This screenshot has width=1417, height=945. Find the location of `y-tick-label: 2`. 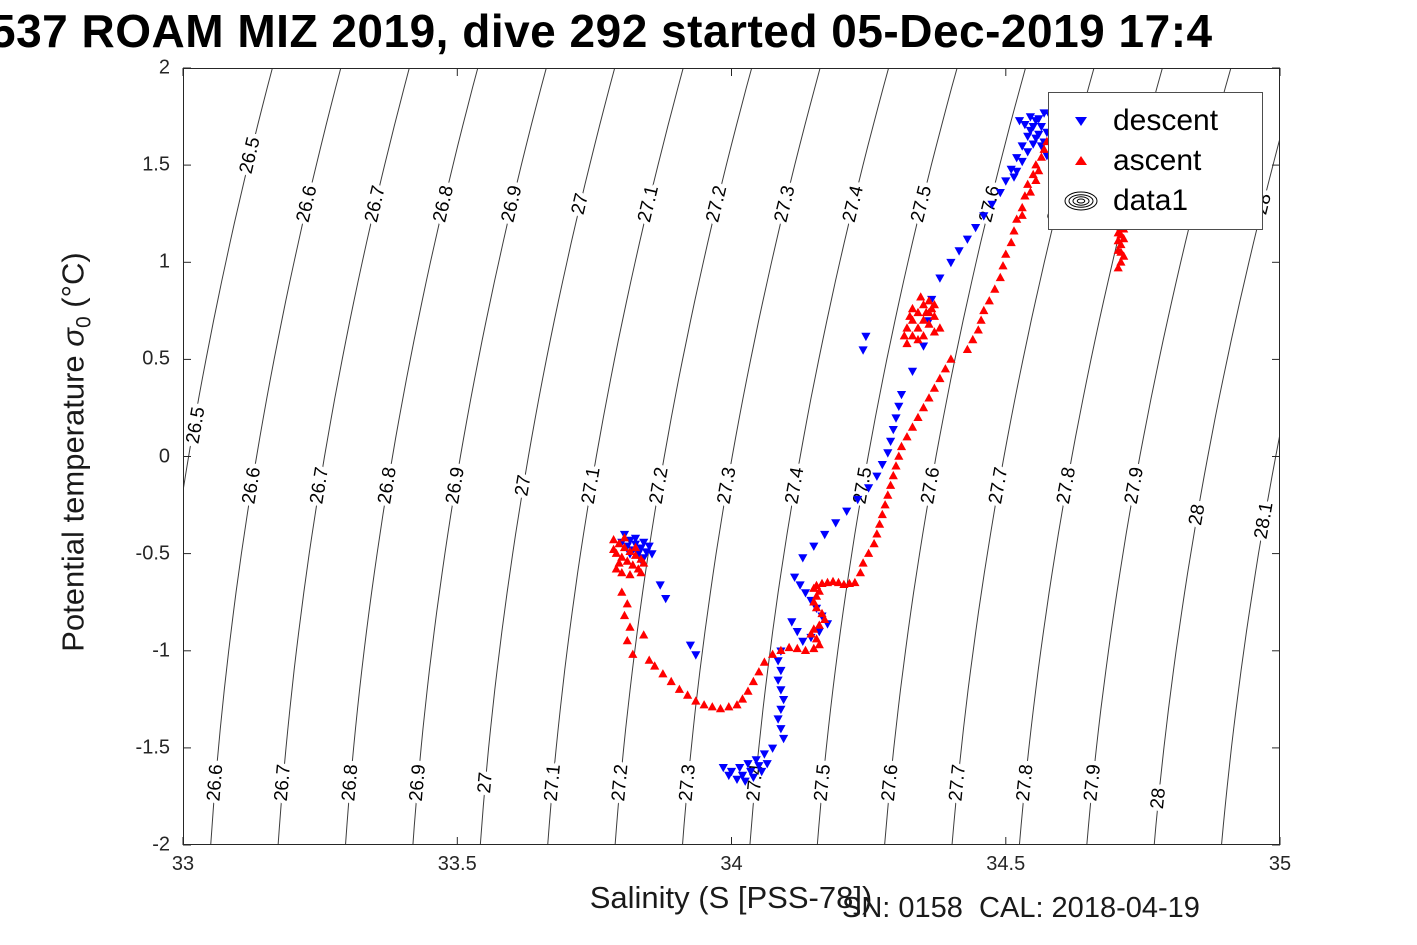

y-tick-label: 2 is located at coordinates (164, 67).